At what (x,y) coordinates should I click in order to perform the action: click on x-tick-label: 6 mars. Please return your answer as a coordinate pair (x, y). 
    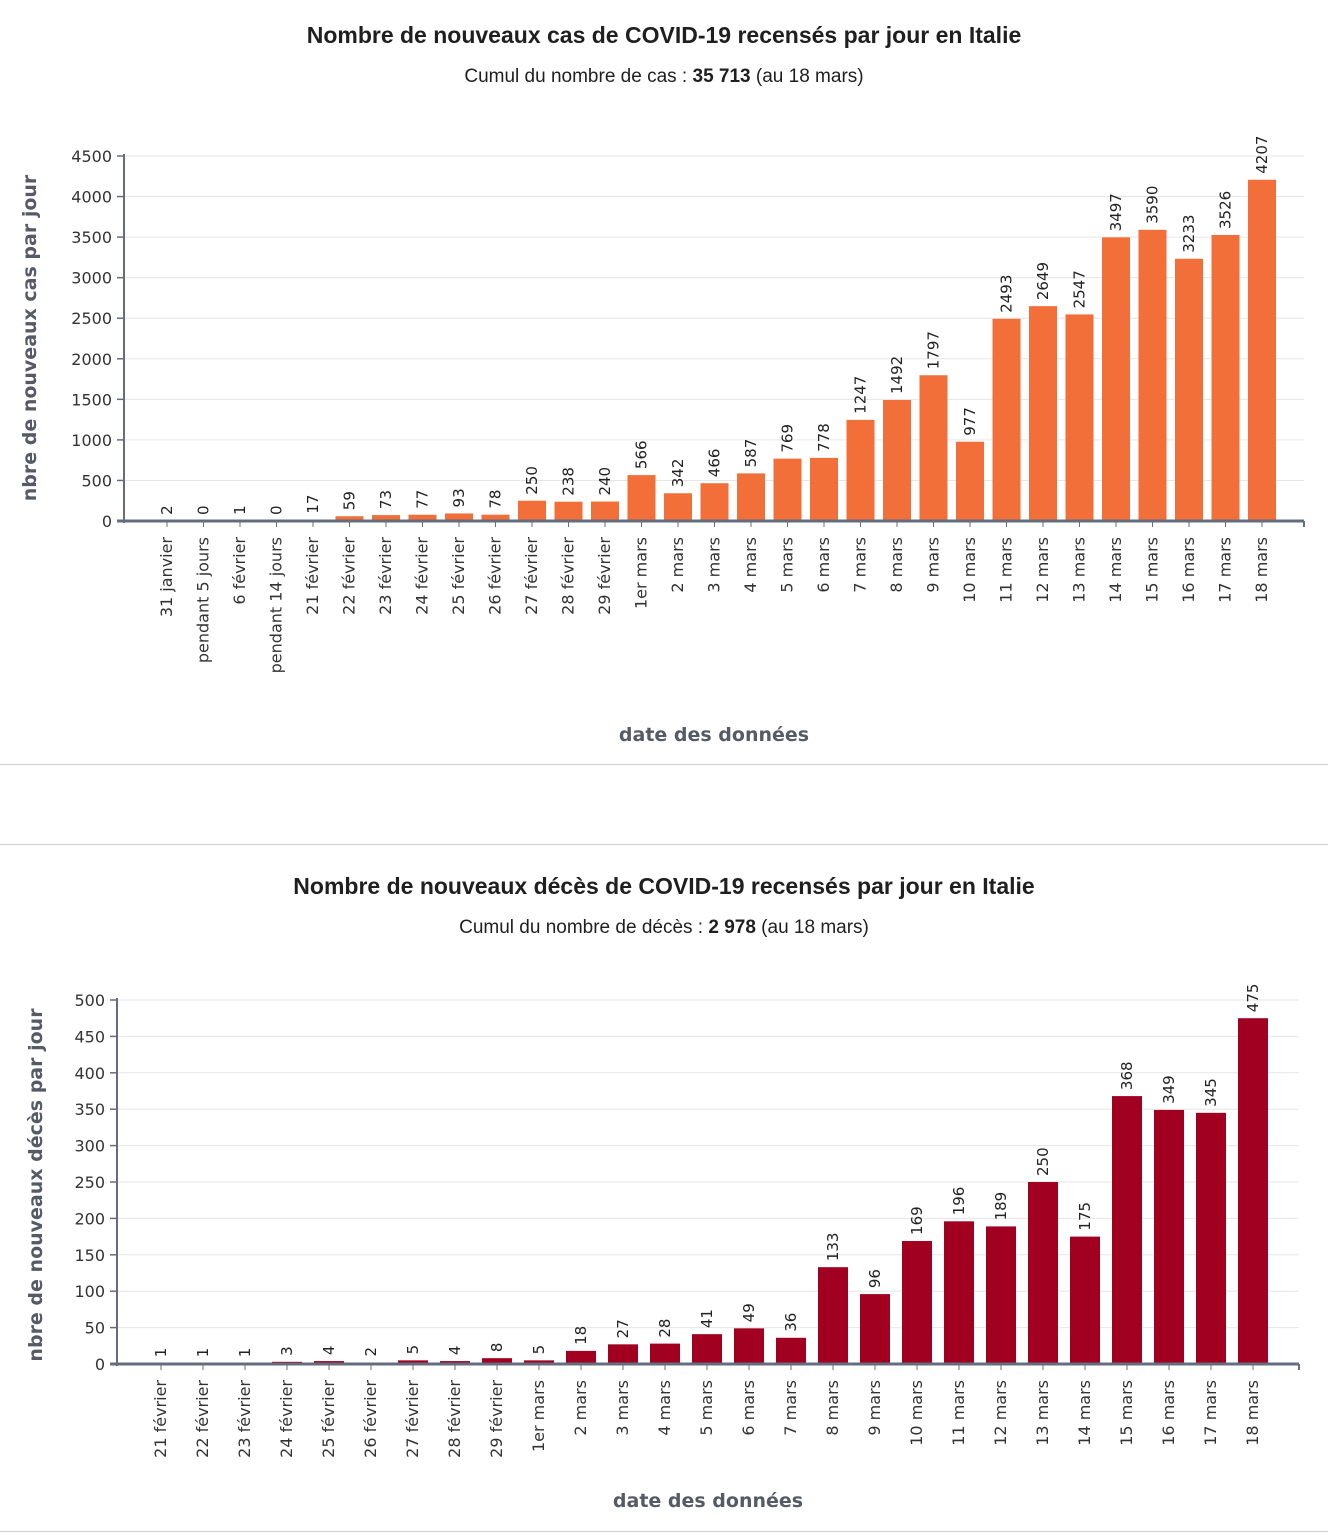
    Looking at the image, I should click on (823, 565).